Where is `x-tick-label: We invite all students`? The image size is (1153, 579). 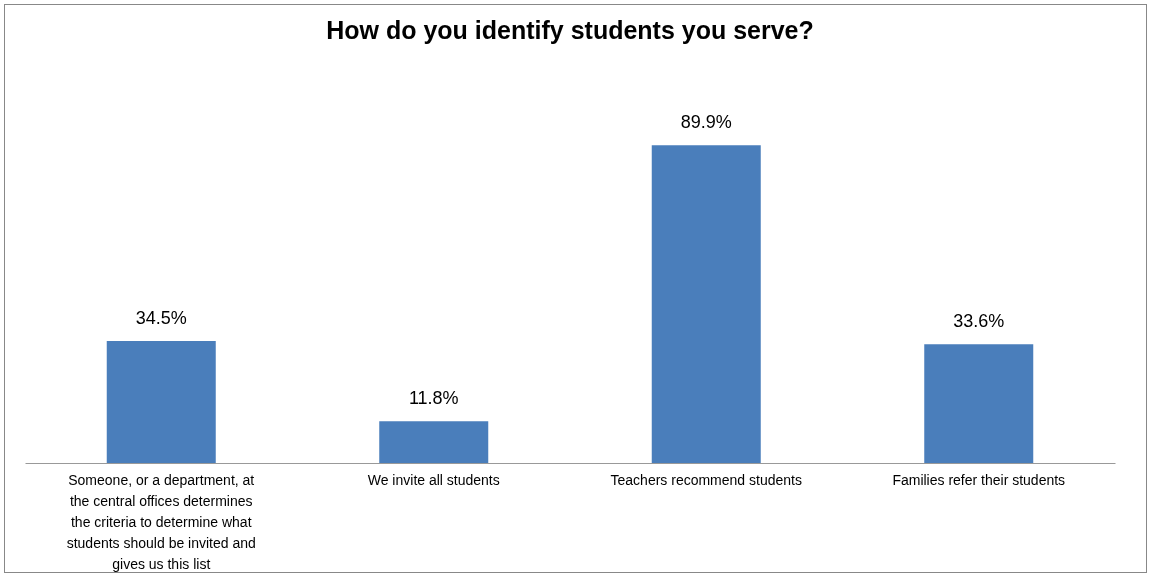
x-tick-label: We invite all students is located at coordinates (433, 479).